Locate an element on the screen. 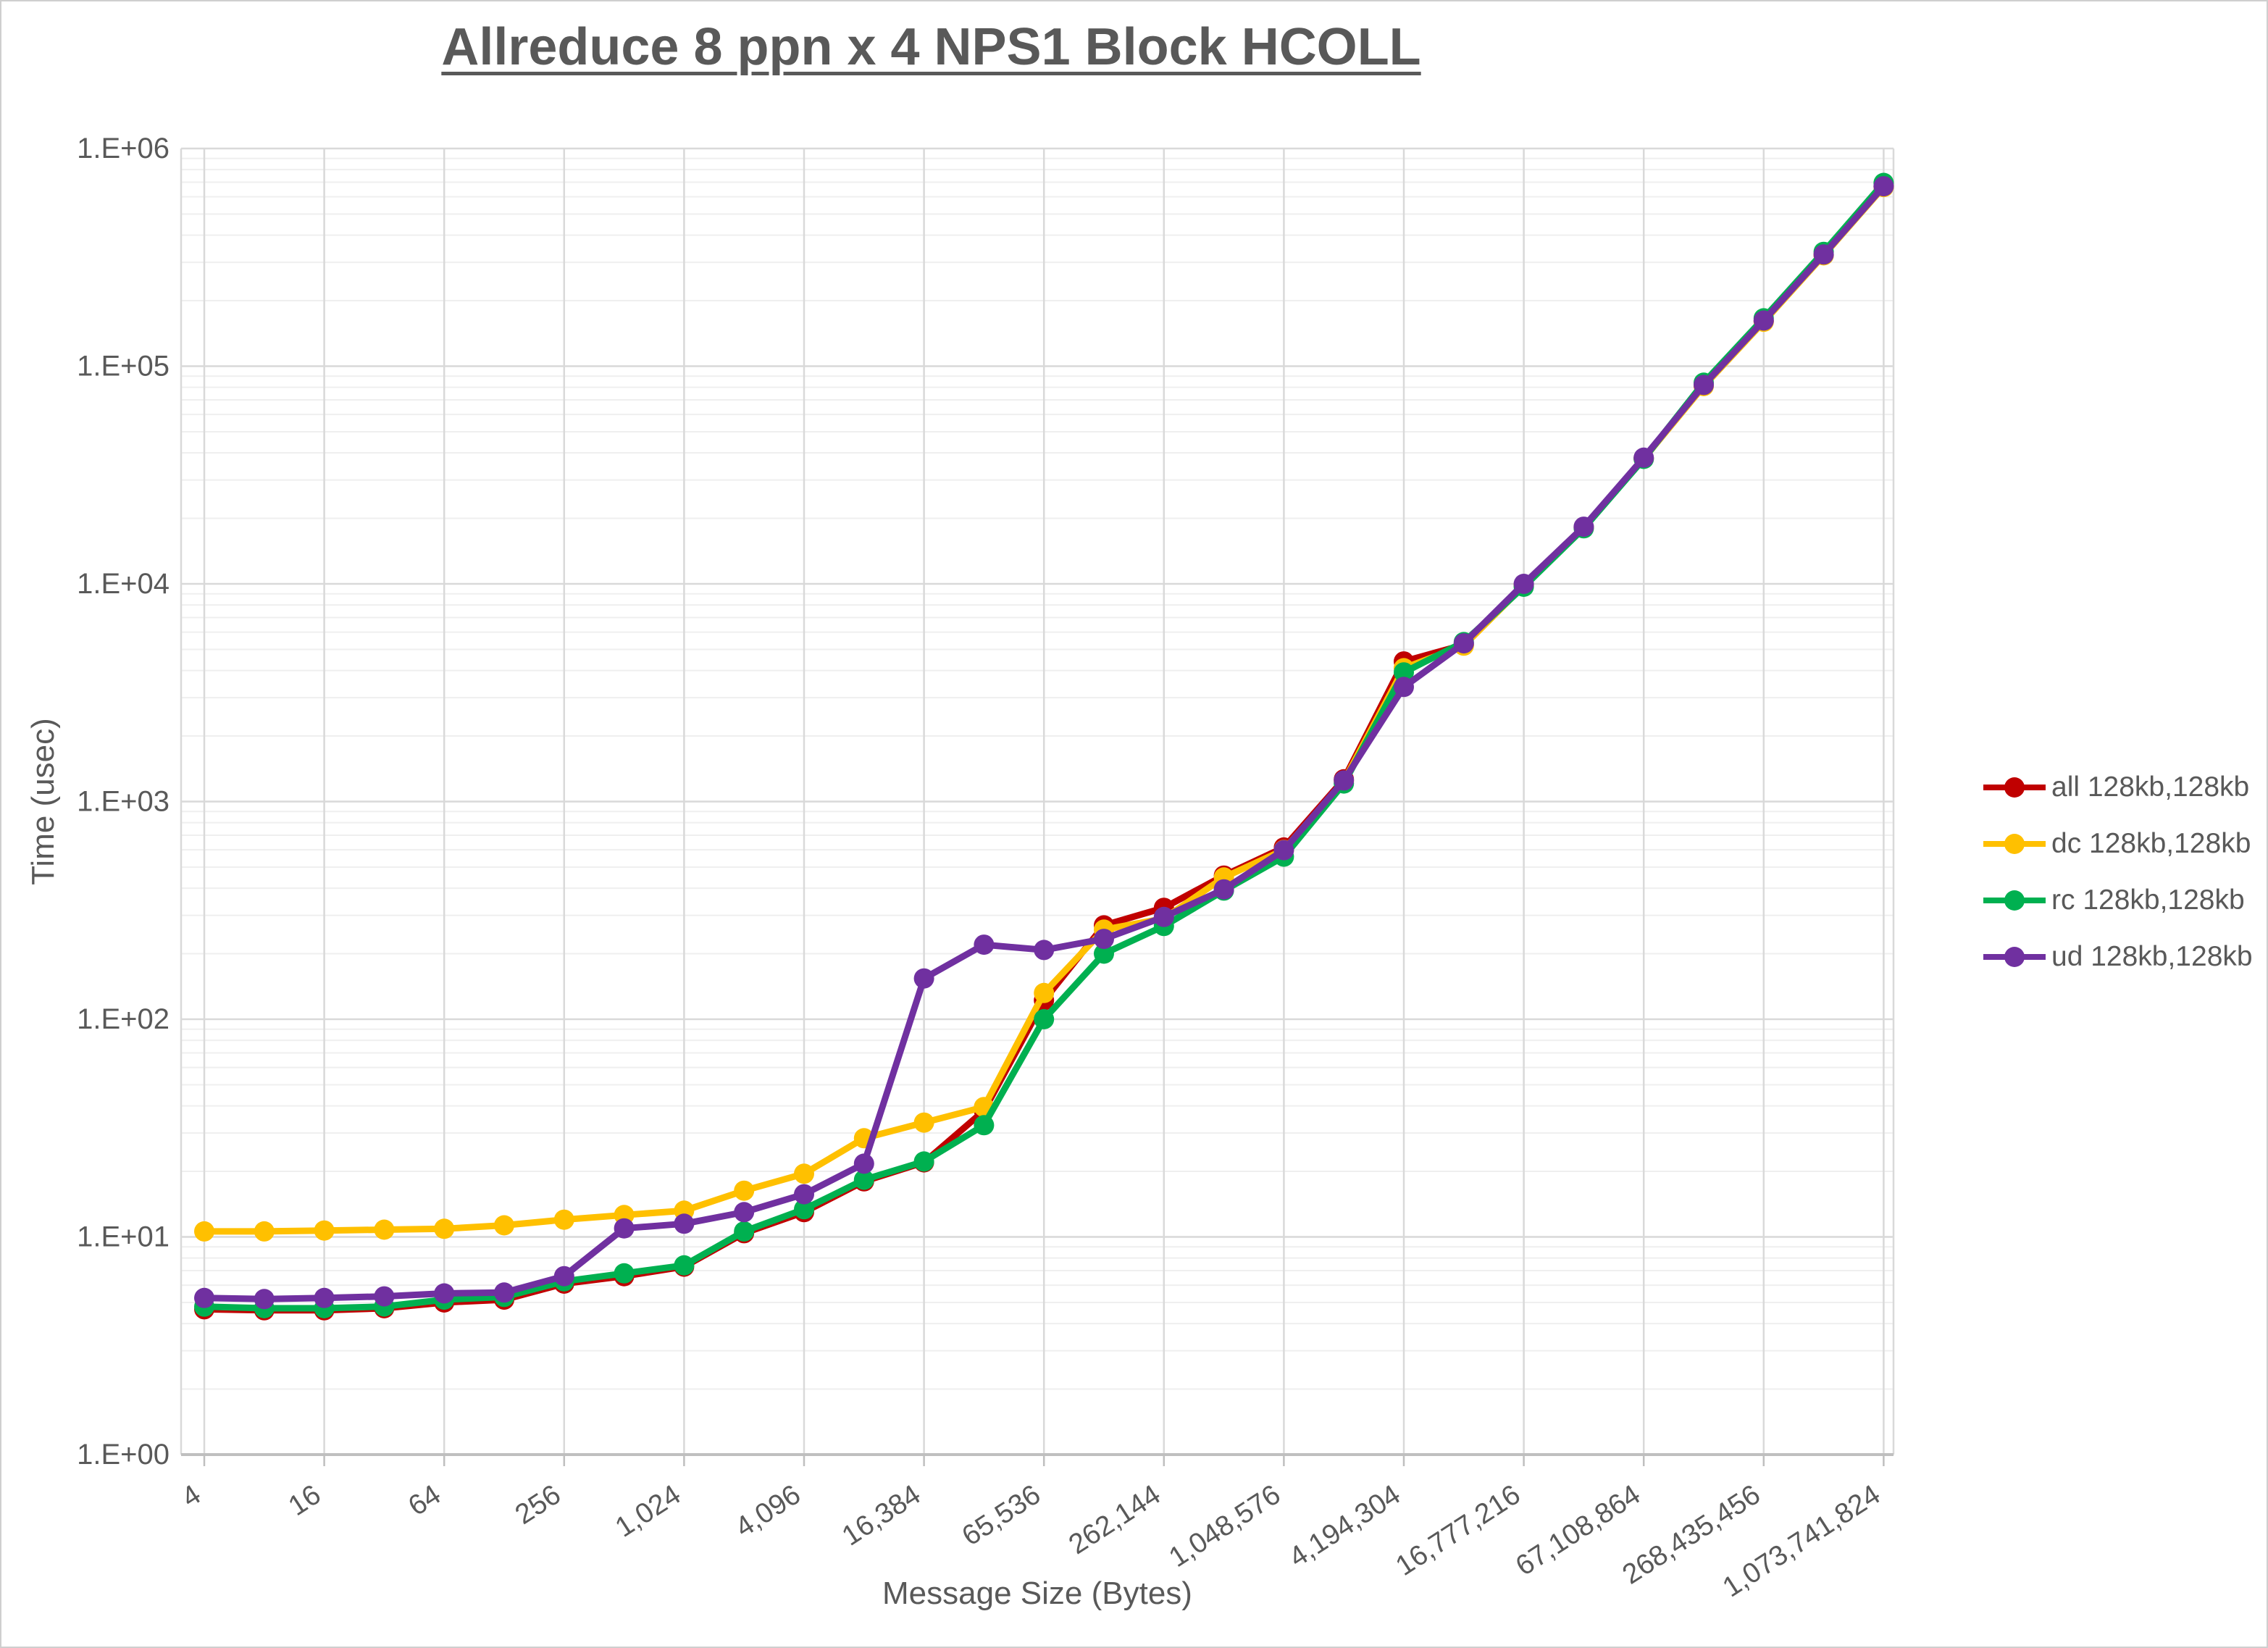  y-axis-title: Time (usec) is located at coordinates (43, 801).